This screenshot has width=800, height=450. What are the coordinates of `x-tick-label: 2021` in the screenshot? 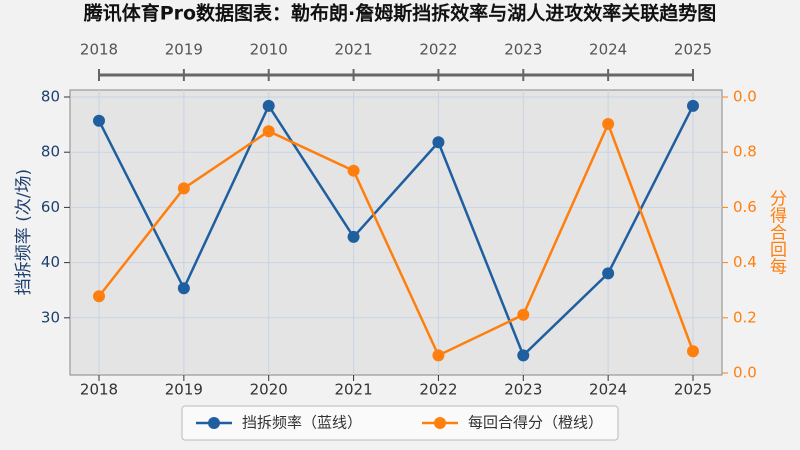 It's located at (353, 390).